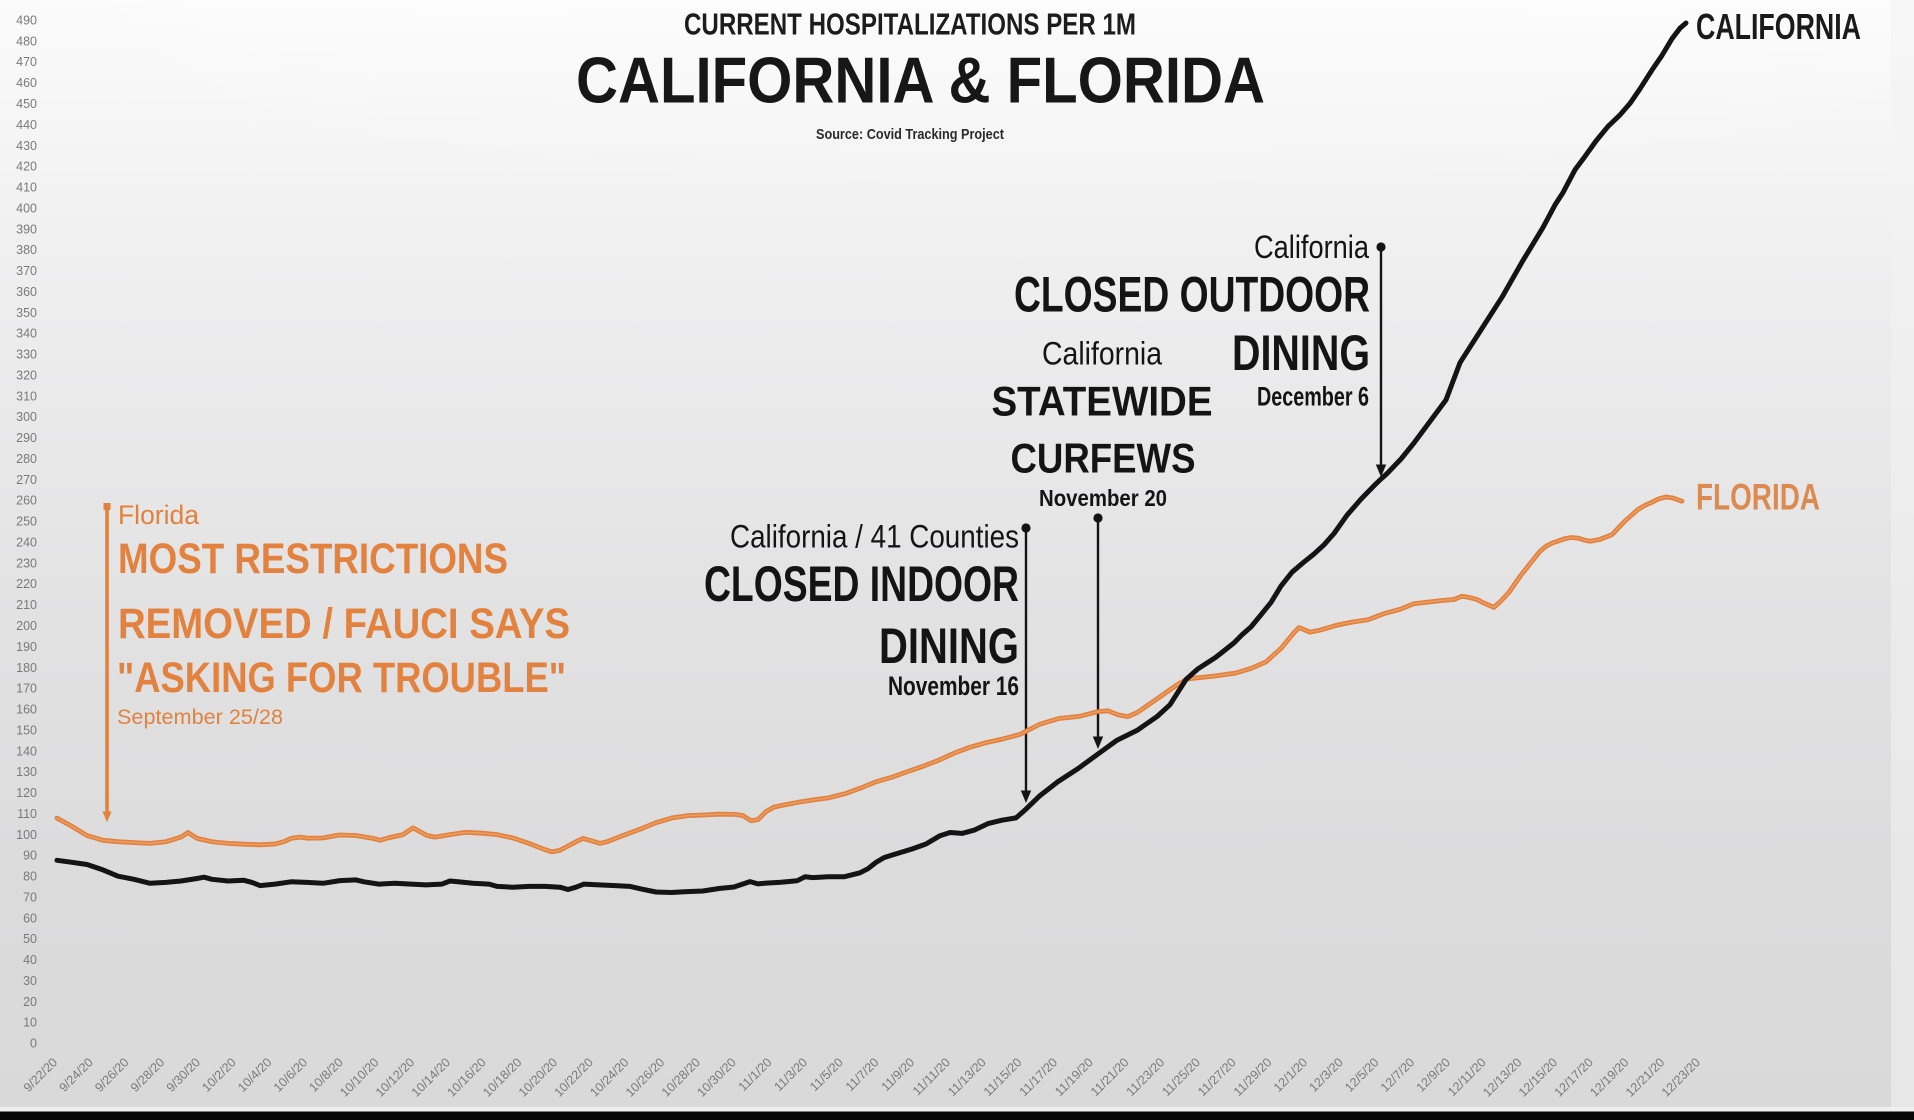  I want to click on svg-text: 380, so click(26, 250).